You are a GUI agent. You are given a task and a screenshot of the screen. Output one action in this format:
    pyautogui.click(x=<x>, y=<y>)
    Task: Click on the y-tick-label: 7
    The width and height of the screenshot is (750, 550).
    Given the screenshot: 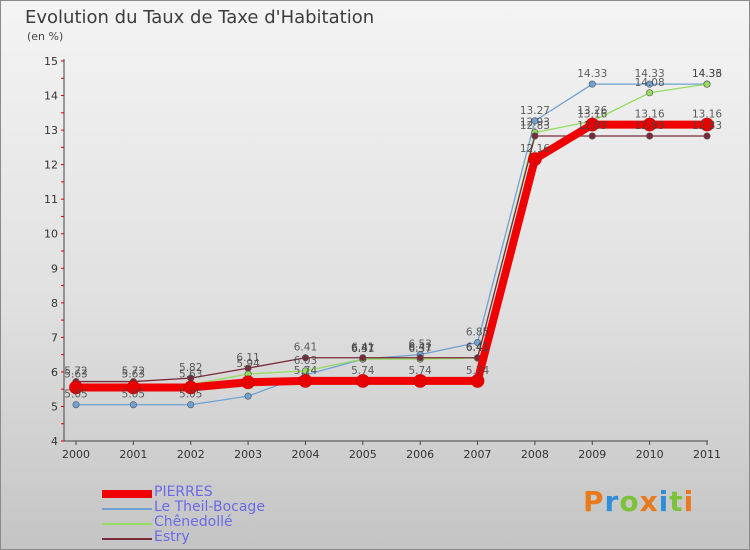 What is the action you would take?
    pyautogui.click(x=54, y=337)
    